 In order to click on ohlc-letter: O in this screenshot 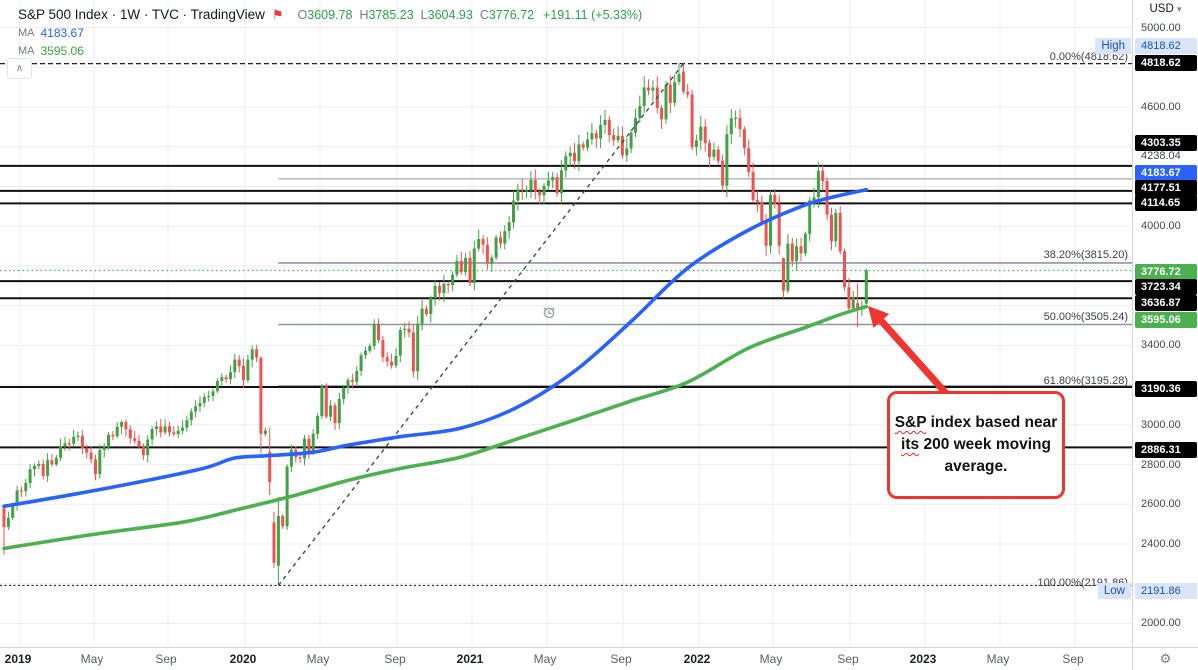, I will do `click(302, 14)`.